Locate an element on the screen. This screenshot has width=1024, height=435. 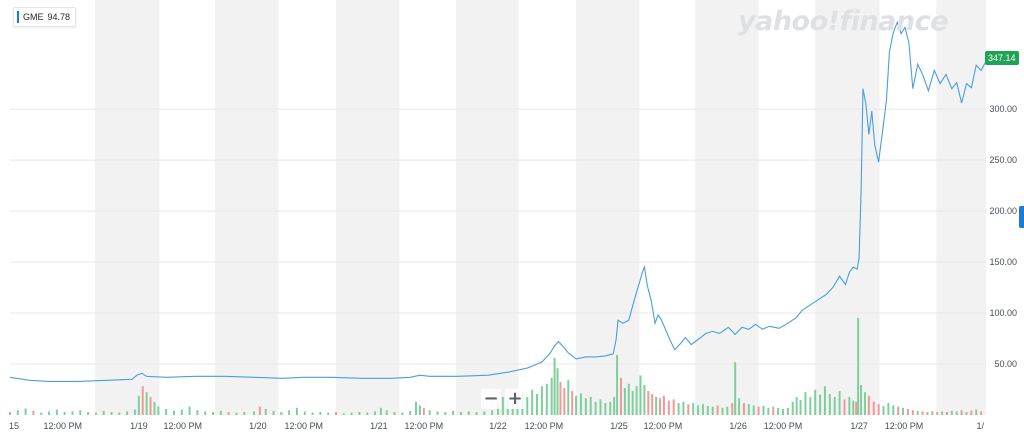
y-tick-label: 300.00 is located at coordinates (1003, 109).